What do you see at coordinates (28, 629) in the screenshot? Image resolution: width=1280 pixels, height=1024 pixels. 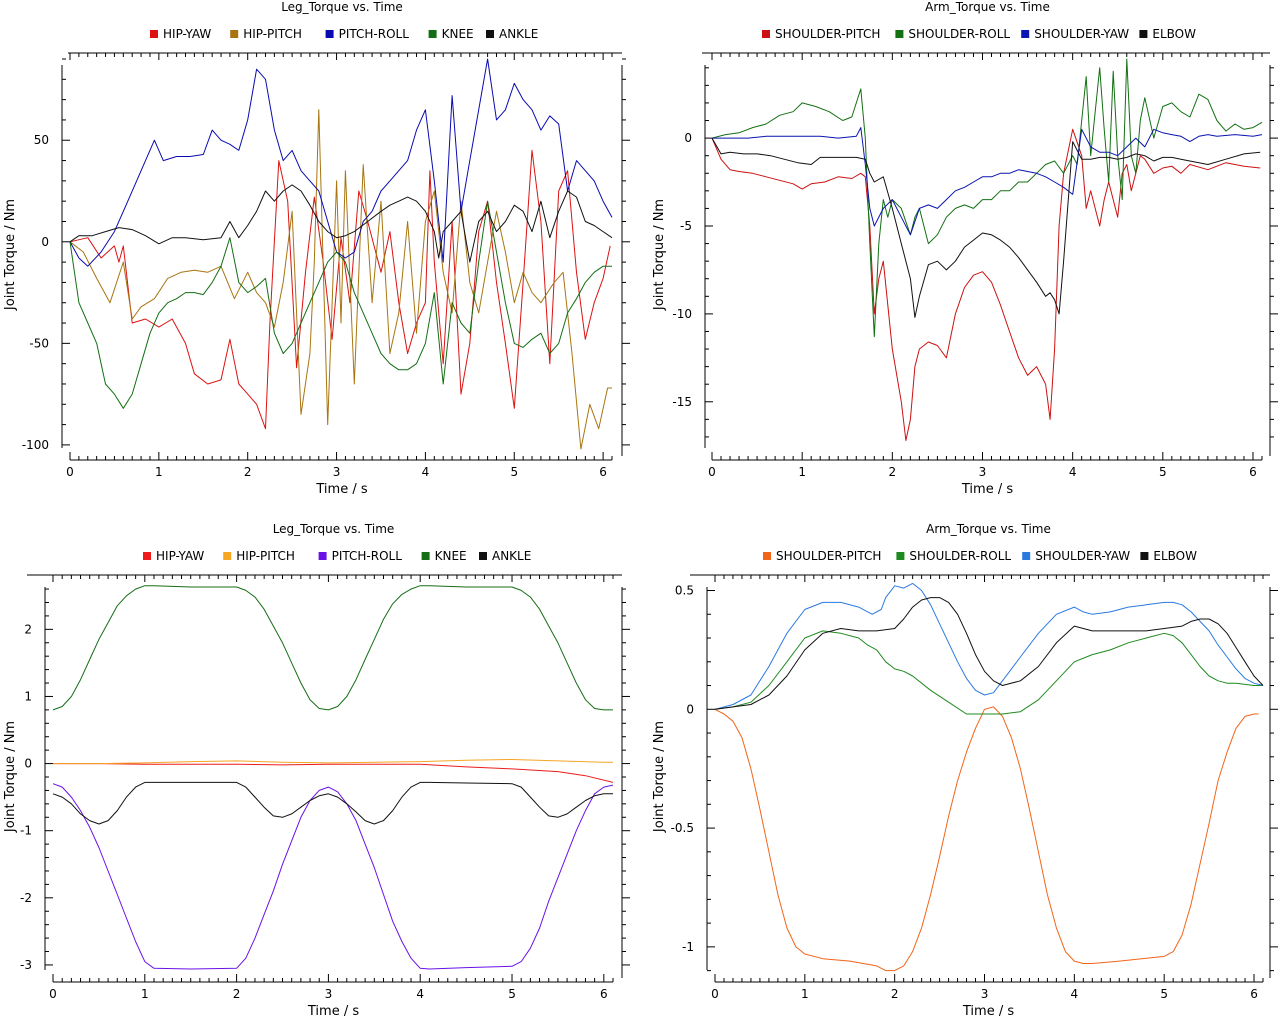 I see `y-tick-label: 2` at bounding box center [28, 629].